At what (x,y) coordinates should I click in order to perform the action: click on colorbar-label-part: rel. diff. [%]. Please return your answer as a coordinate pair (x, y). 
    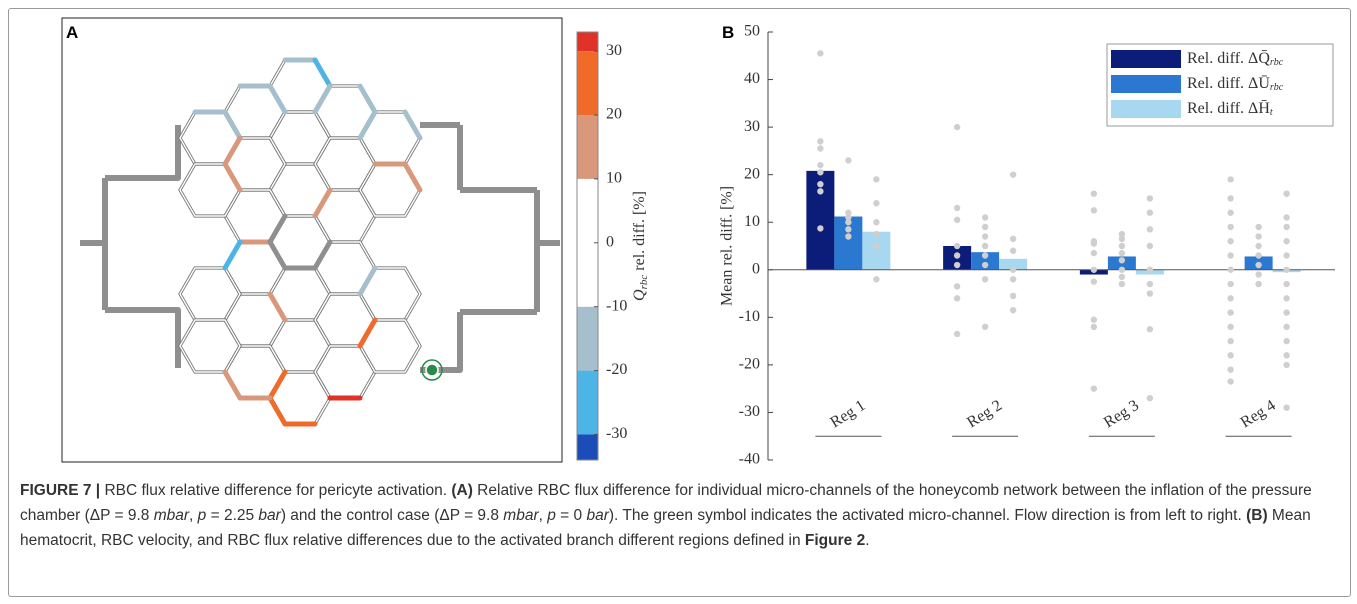
    Looking at the image, I should click on (639, 233).